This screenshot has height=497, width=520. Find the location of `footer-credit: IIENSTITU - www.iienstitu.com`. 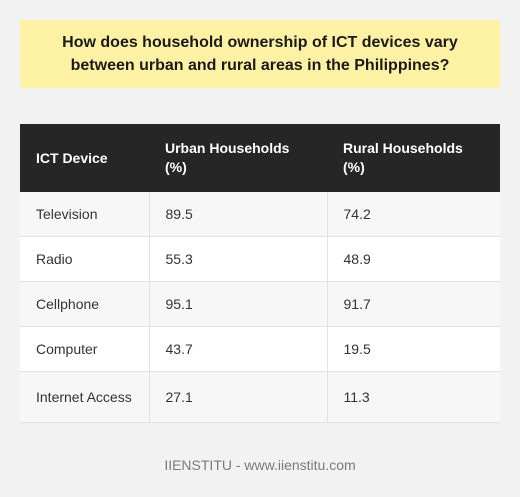

footer-credit: IIENSTITU - www.iienstitu.com is located at coordinates (260, 465).